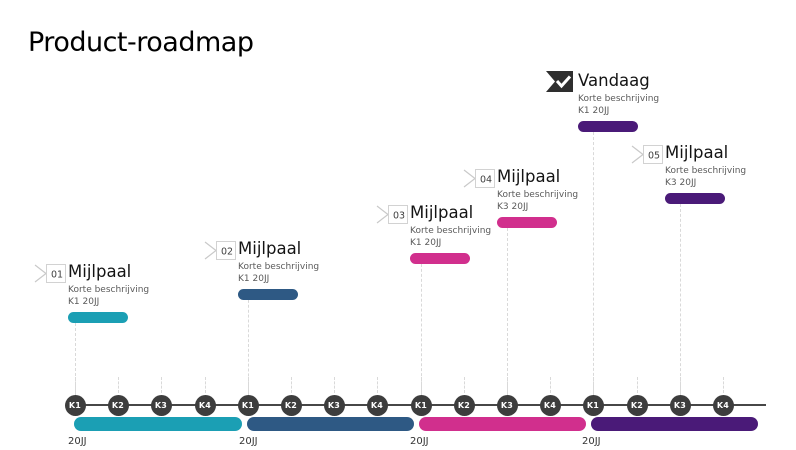  Describe the element at coordinates (118, 405) in the screenshot. I see `timeline-node-y1-k2: K2` at that location.